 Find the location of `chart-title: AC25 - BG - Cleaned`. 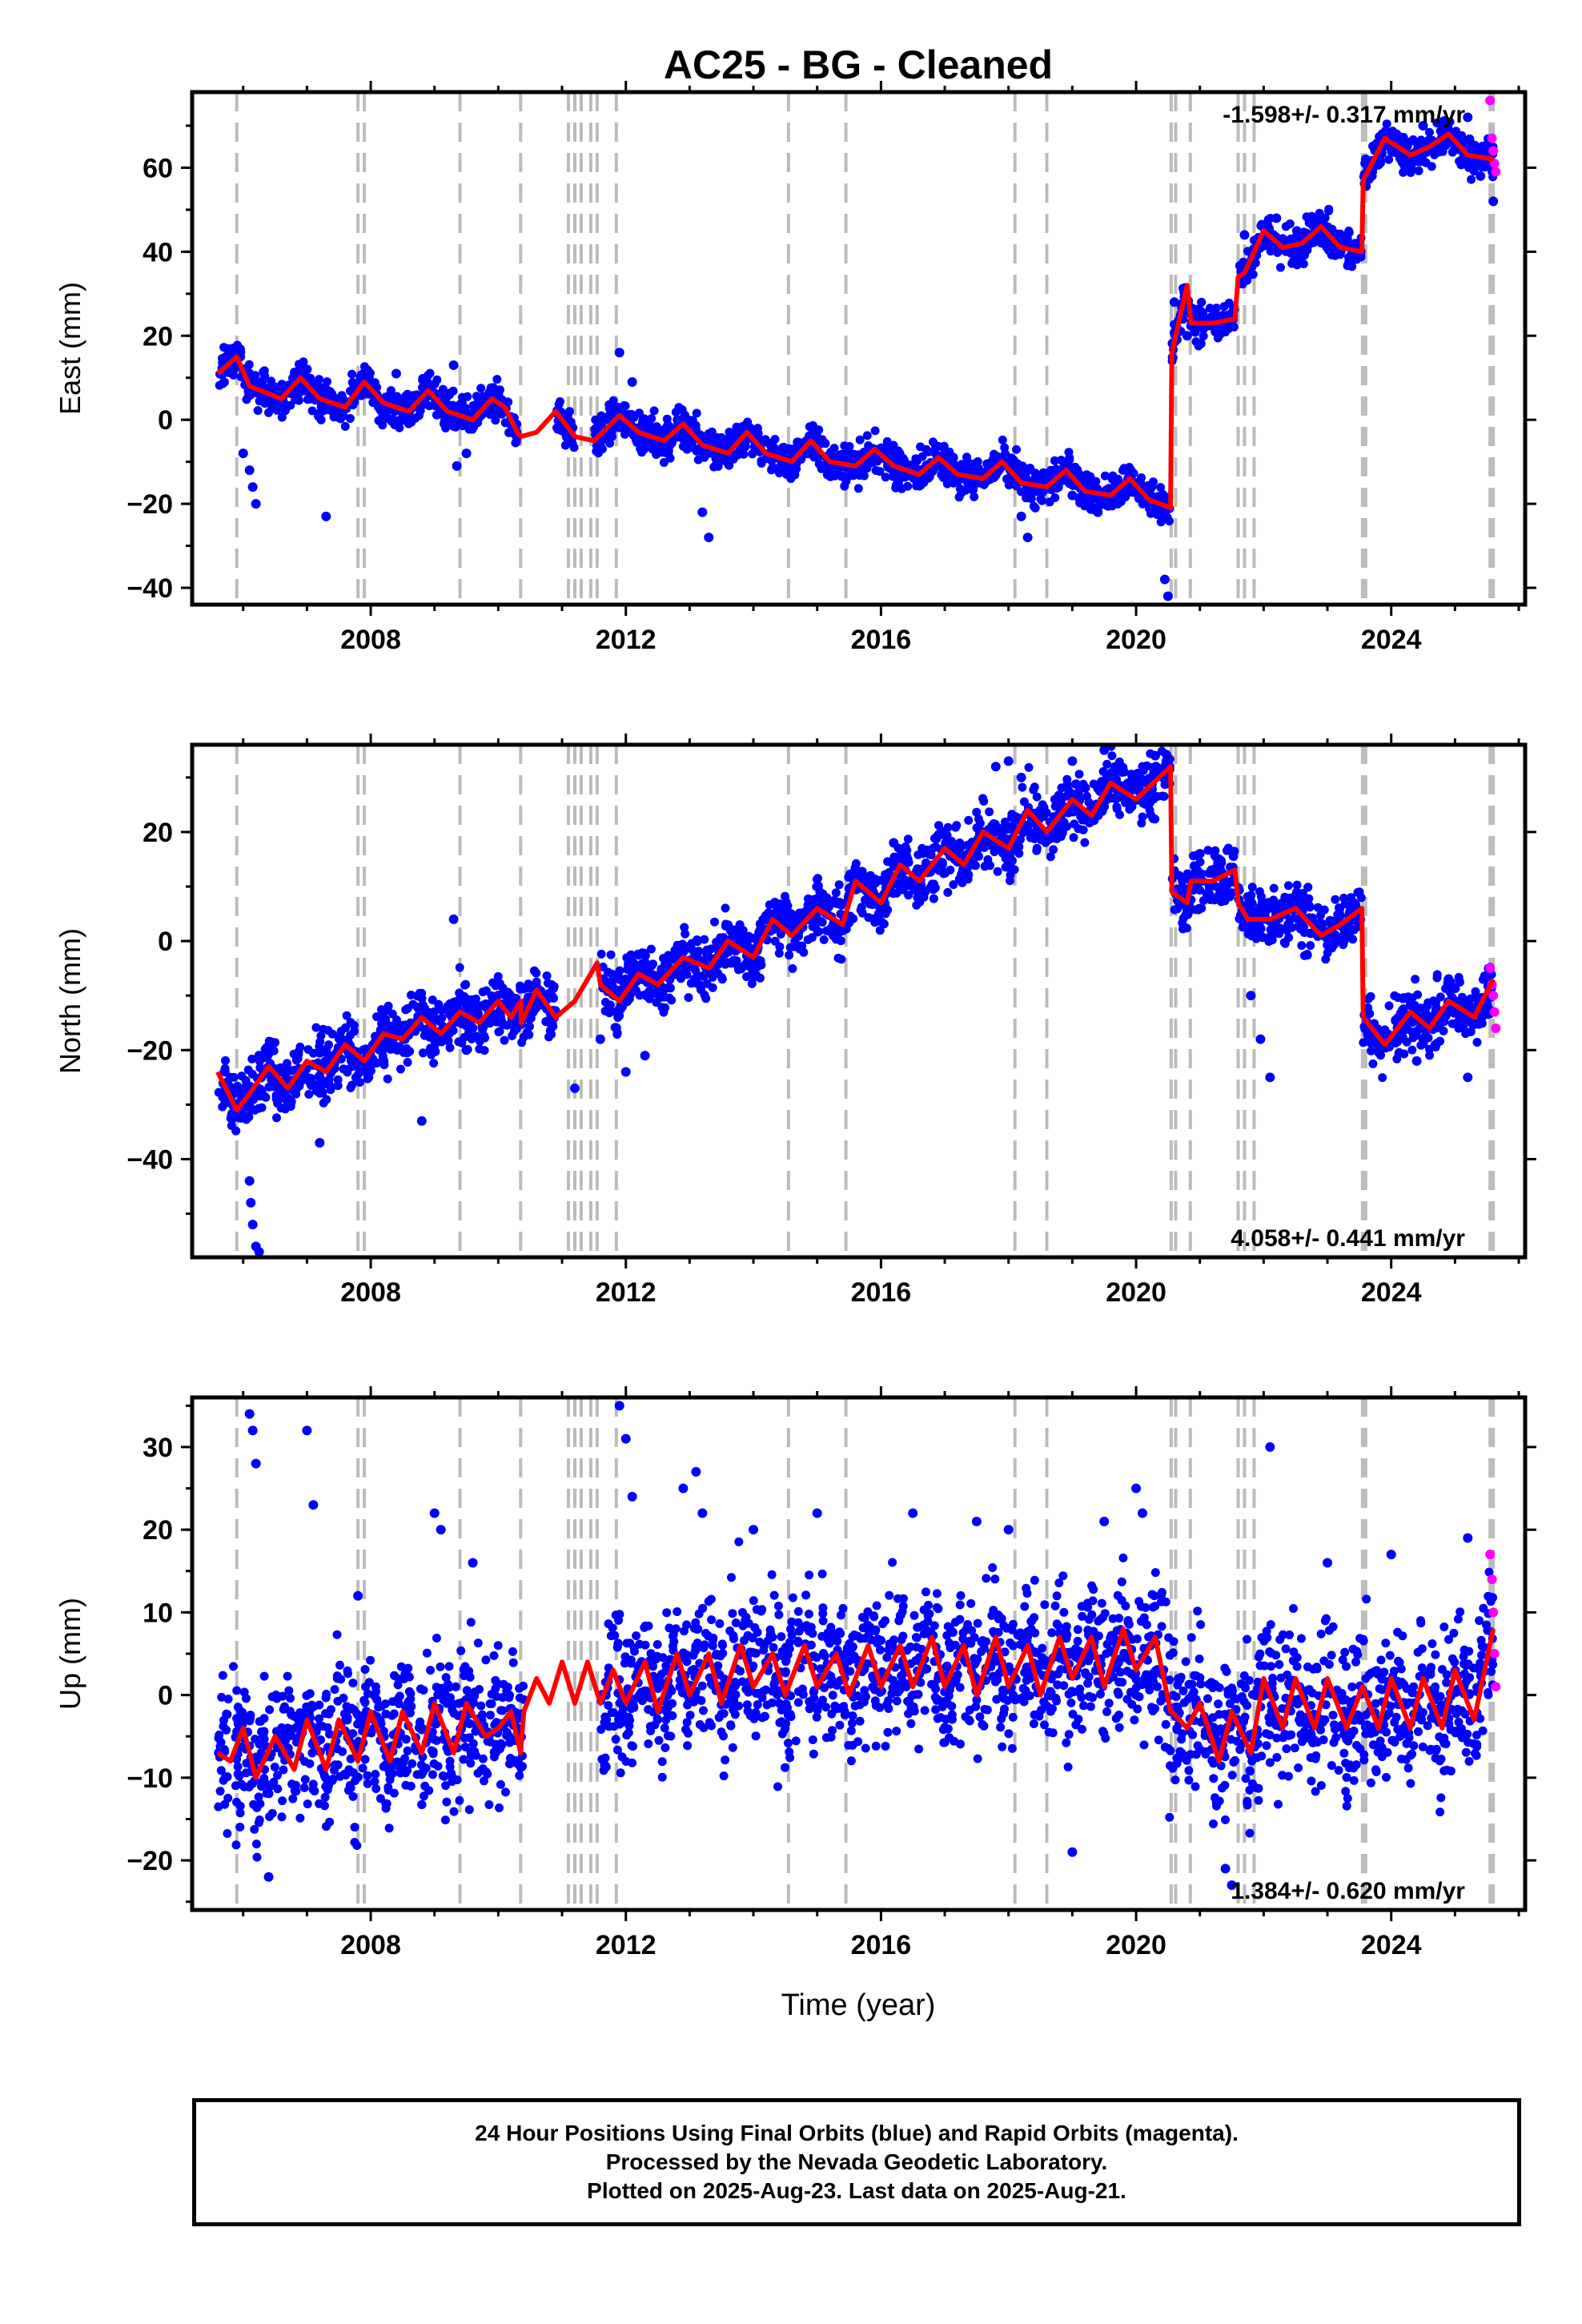

chart-title: AC25 - BG - Cleaned is located at coordinates (858, 64).